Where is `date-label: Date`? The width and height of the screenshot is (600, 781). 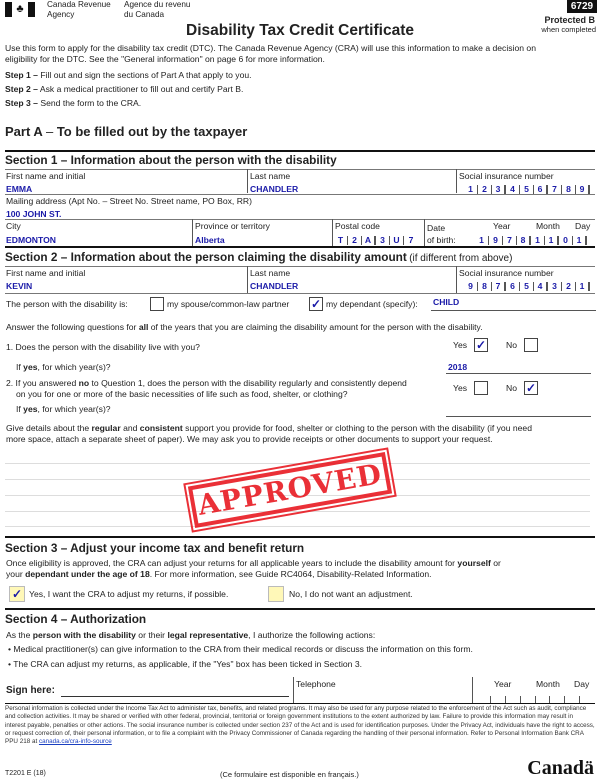 date-label: Date is located at coordinates (436, 228).